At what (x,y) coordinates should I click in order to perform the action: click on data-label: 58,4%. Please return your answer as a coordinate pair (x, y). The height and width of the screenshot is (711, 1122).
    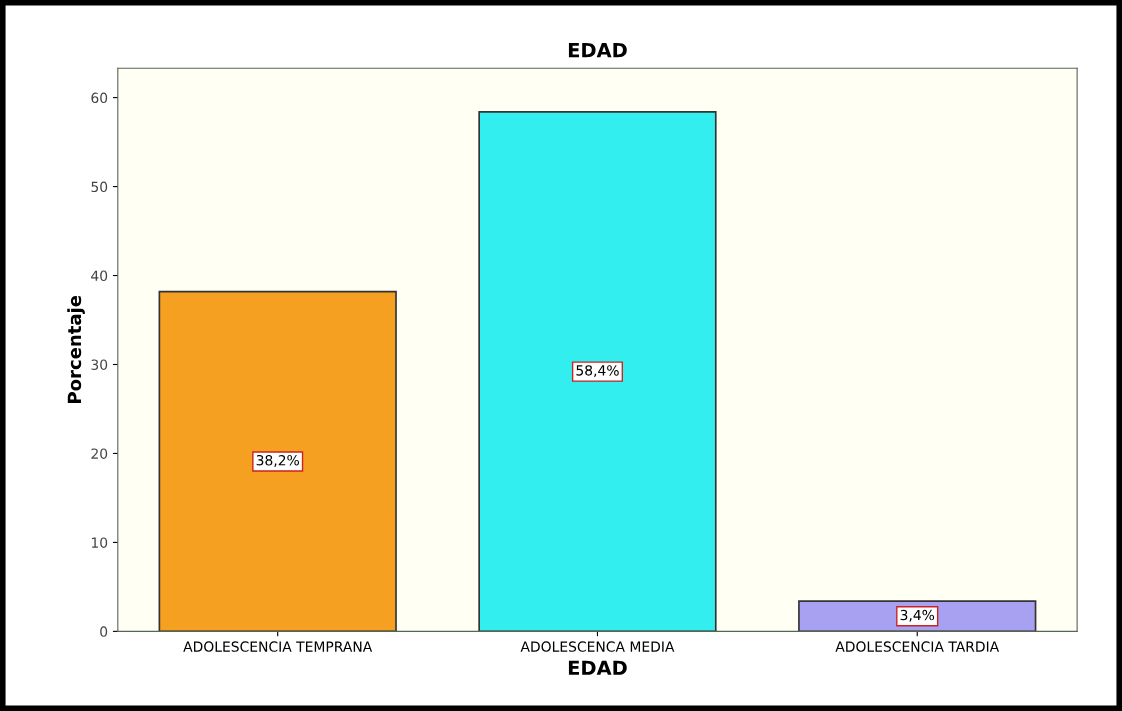
    Looking at the image, I should click on (597, 371).